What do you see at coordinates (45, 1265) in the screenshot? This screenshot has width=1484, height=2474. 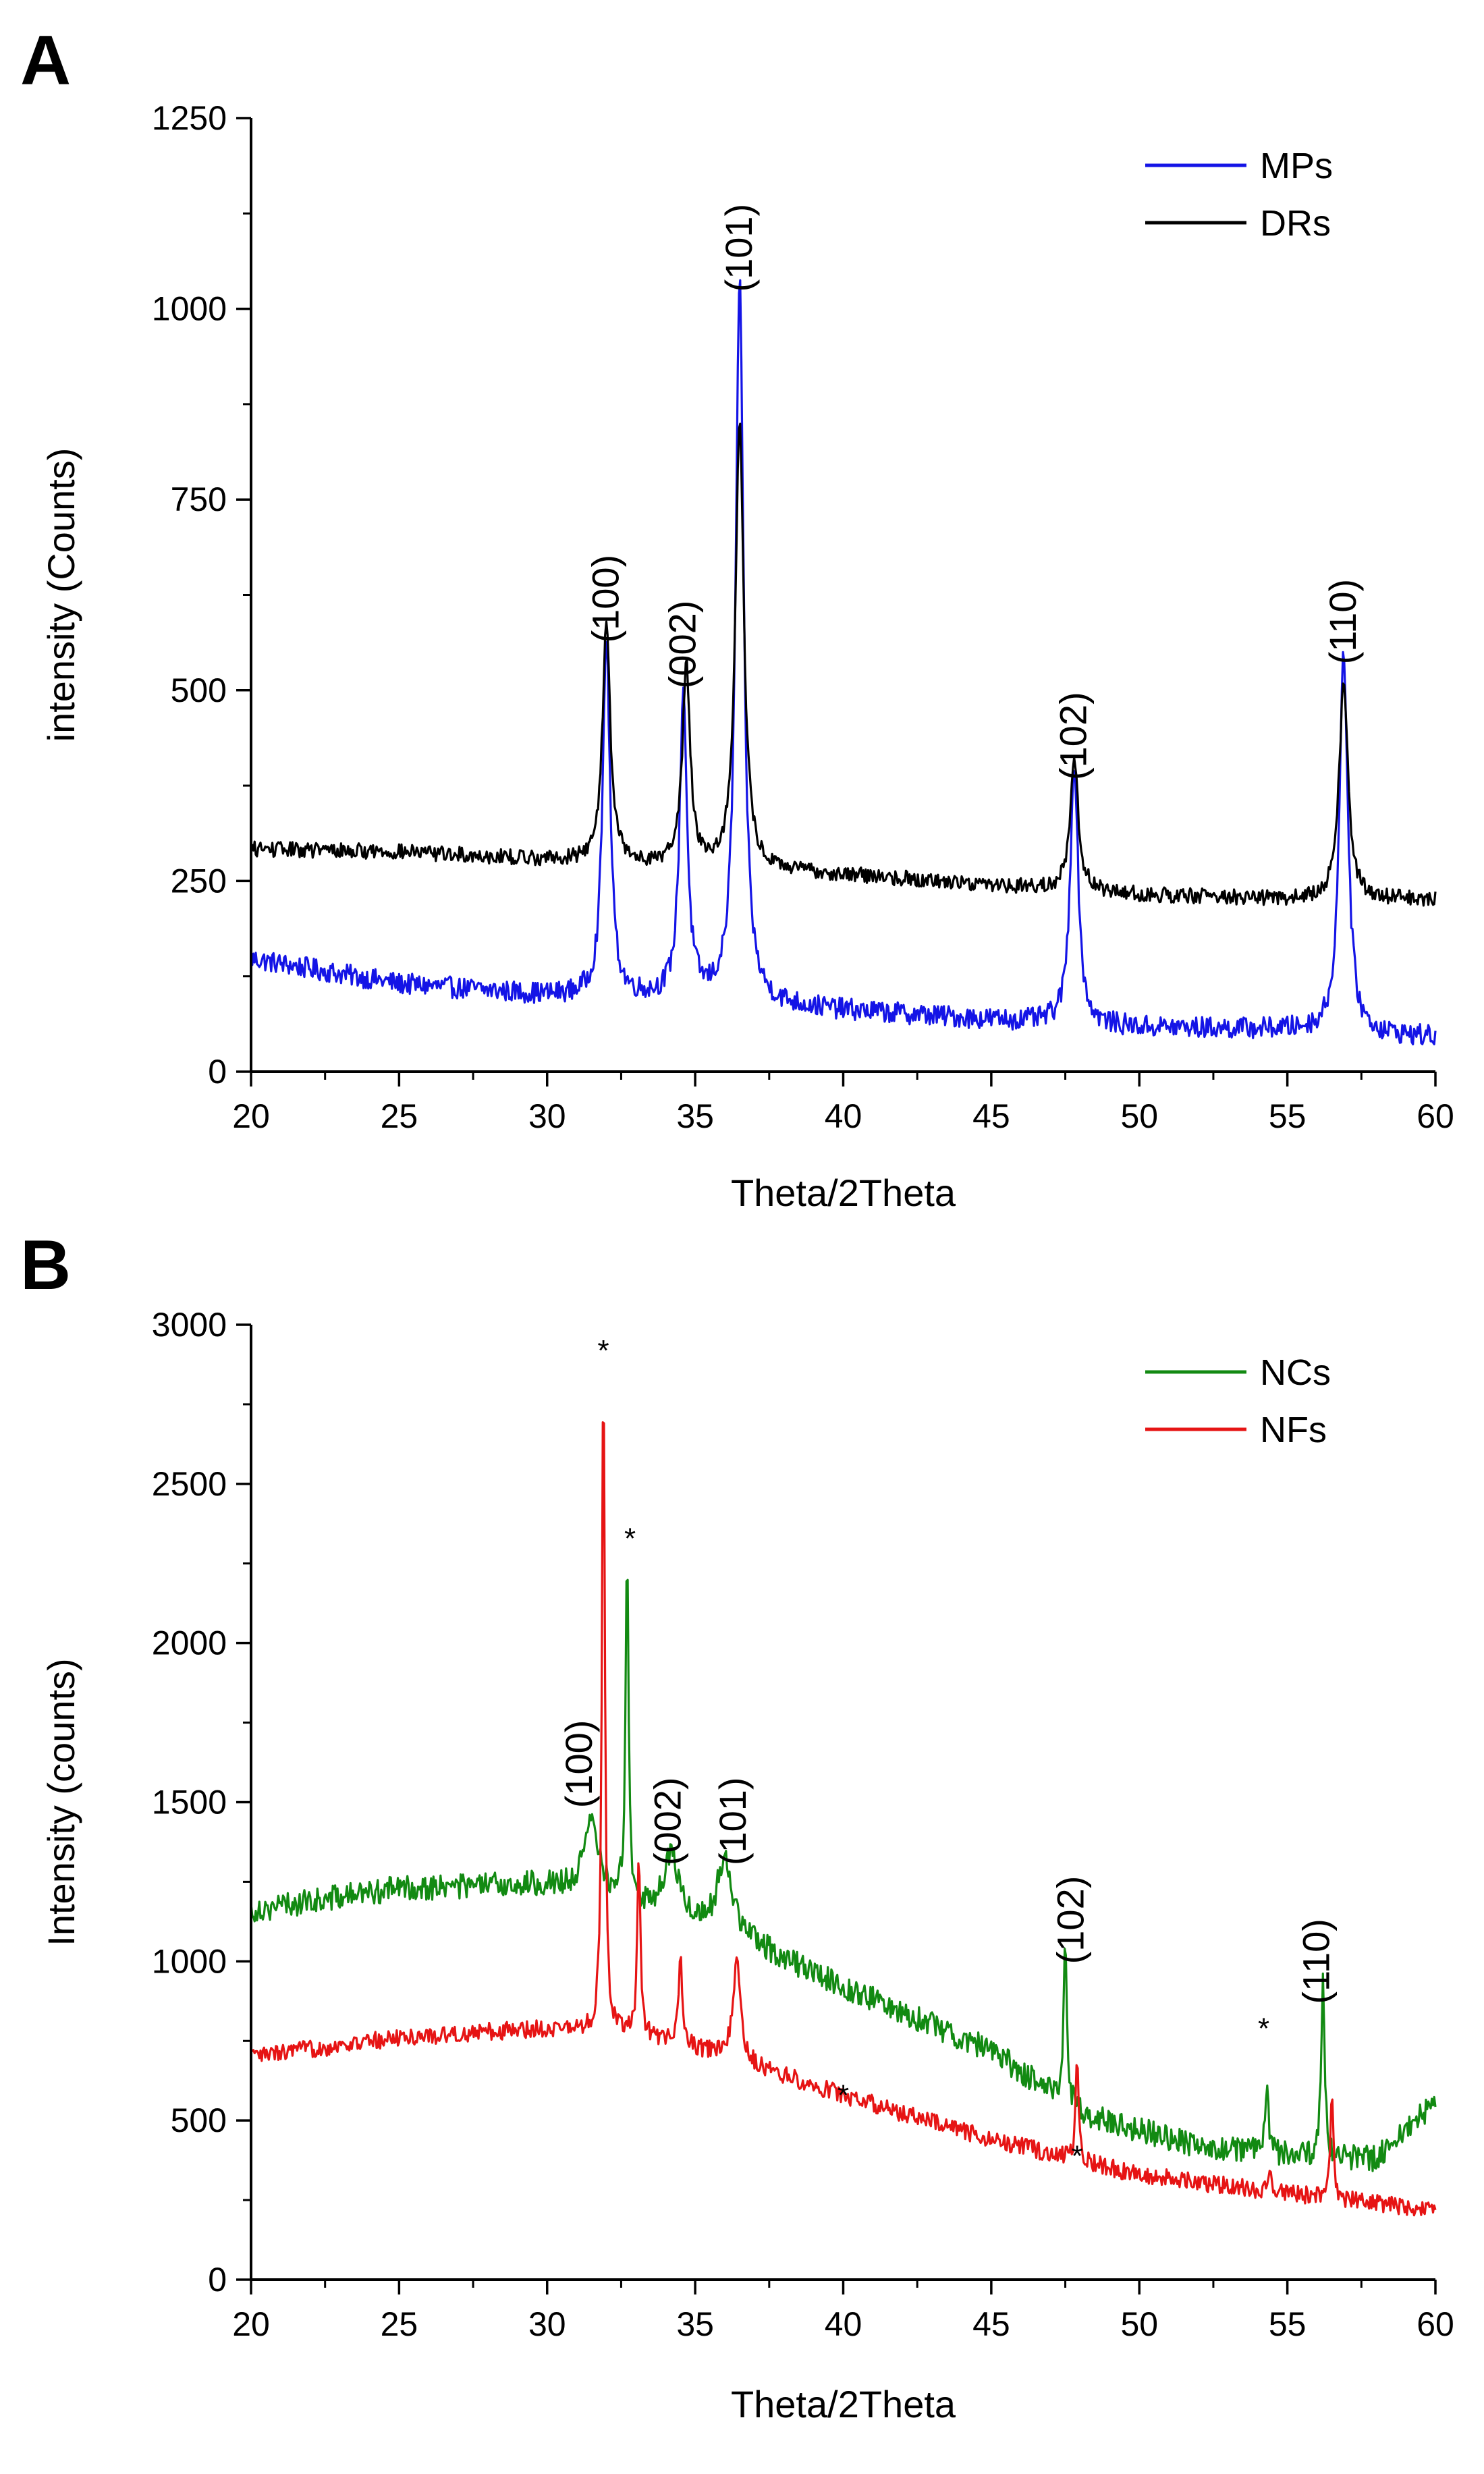 I see `panel-label: B` at bounding box center [45, 1265].